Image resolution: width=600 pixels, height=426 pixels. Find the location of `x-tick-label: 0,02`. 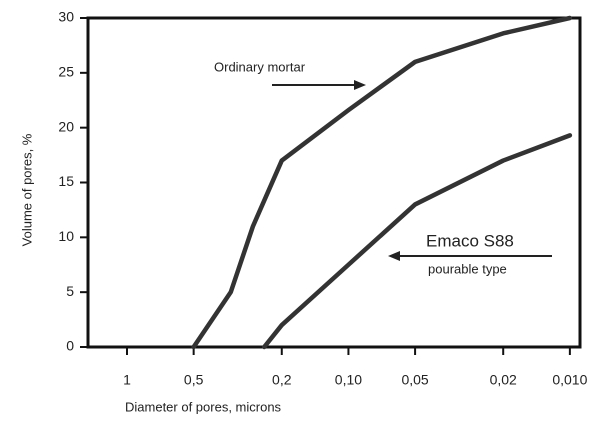

x-tick-label: 0,02 is located at coordinates (503, 380).